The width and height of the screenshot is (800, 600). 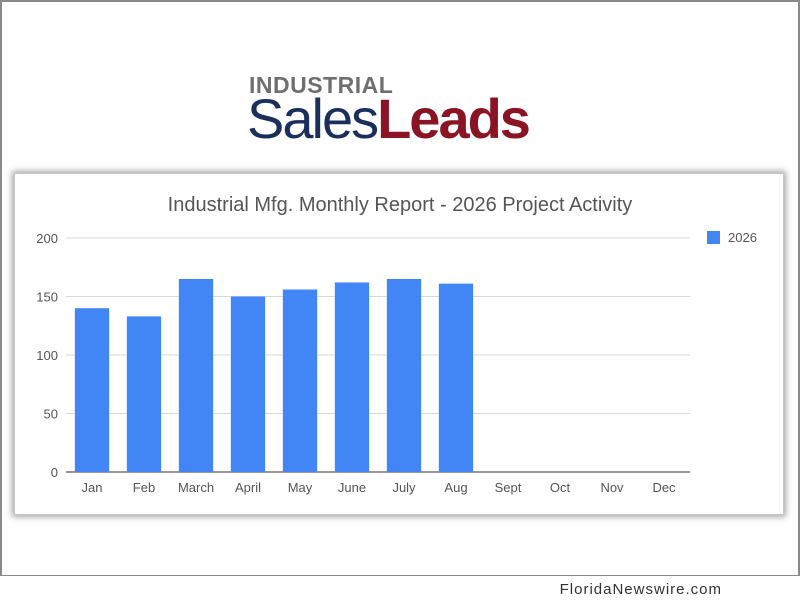 I want to click on footer-credit: FloridaNewswire.com, so click(x=640, y=589).